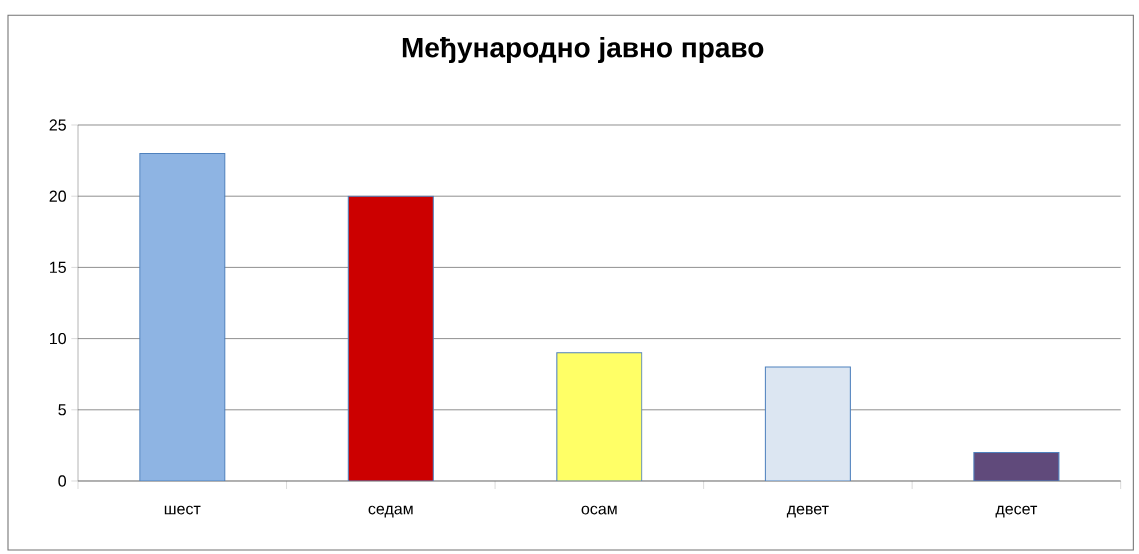 The height and width of the screenshot is (554, 1139). Describe the element at coordinates (1016, 511) in the screenshot. I see `x-tick-label: десет` at that location.